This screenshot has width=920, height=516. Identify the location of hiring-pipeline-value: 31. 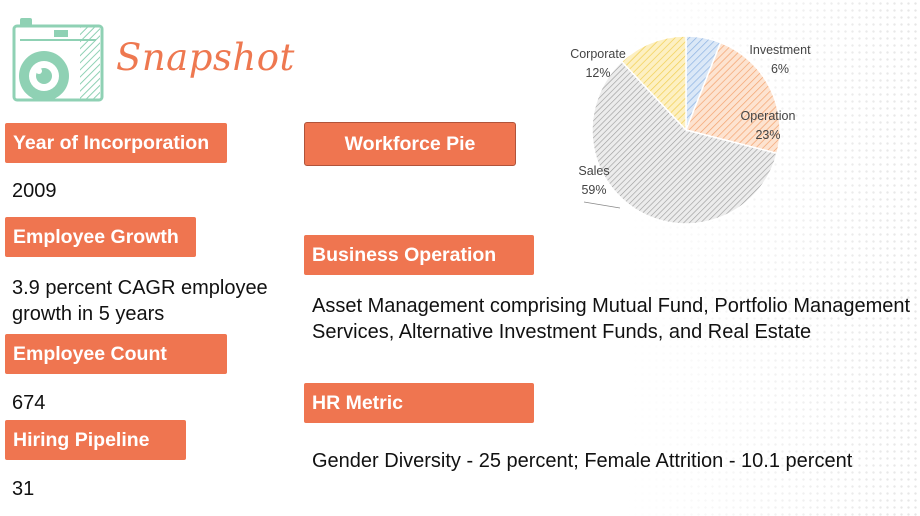
(23, 489).